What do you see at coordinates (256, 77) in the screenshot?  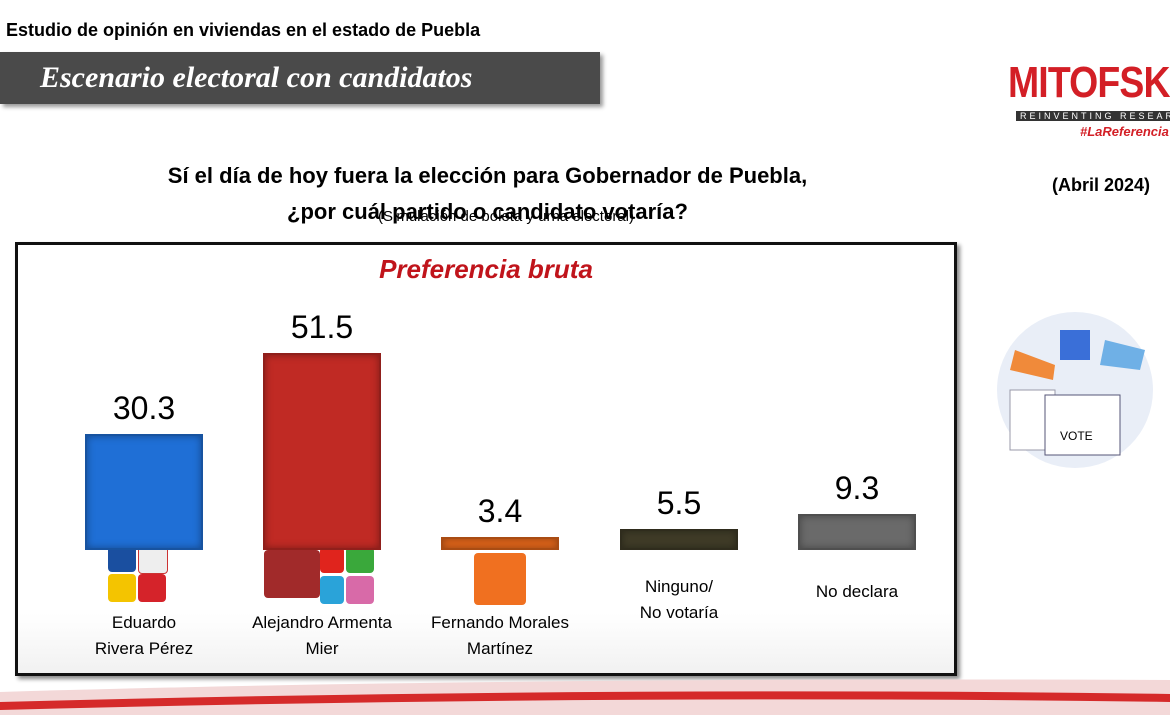 I see `banner-text: Escenario electoral con candidatos` at bounding box center [256, 77].